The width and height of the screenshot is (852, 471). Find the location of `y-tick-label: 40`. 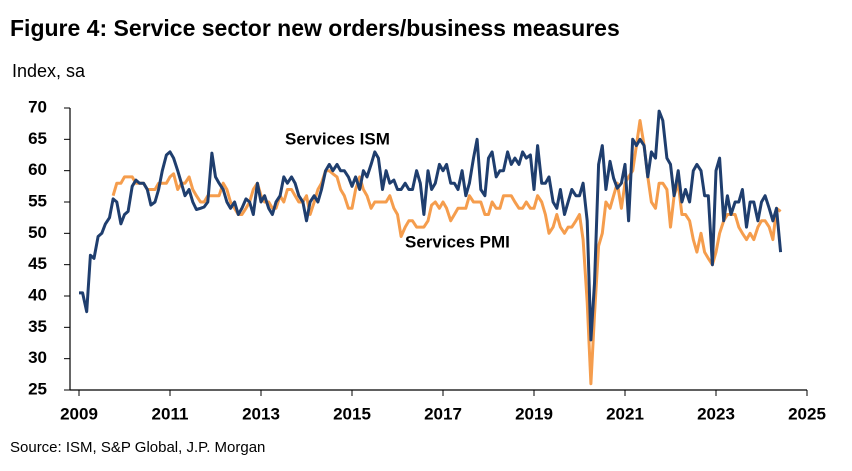

y-tick-label: 40 is located at coordinates (37, 294).